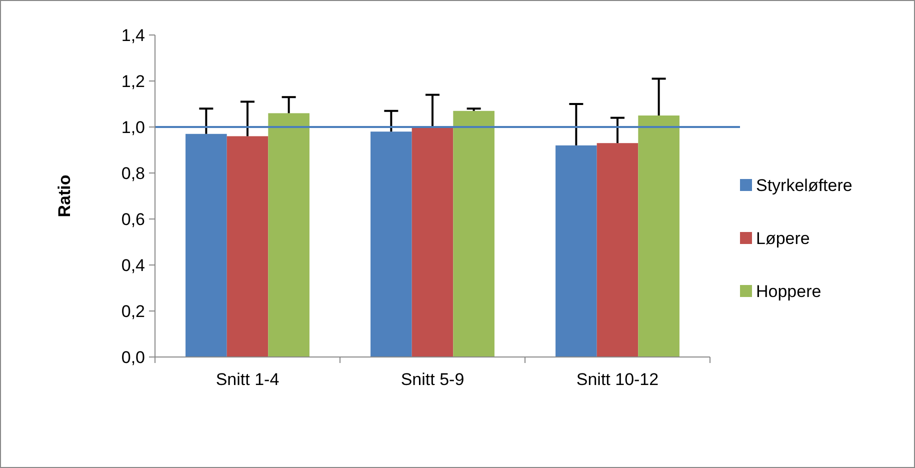 This screenshot has height=468, width=915. I want to click on y-axis-title: Ratio, so click(64, 196).